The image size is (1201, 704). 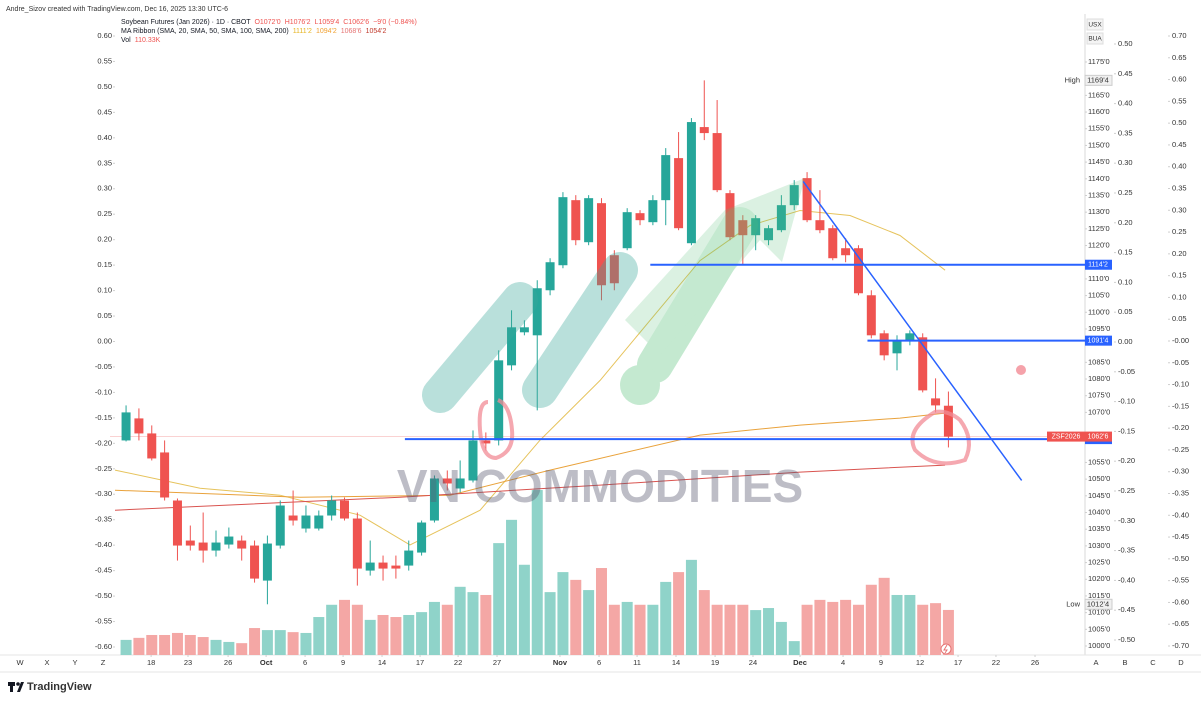 I want to click on legend-value: H1076'2, so click(x=298, y=22).